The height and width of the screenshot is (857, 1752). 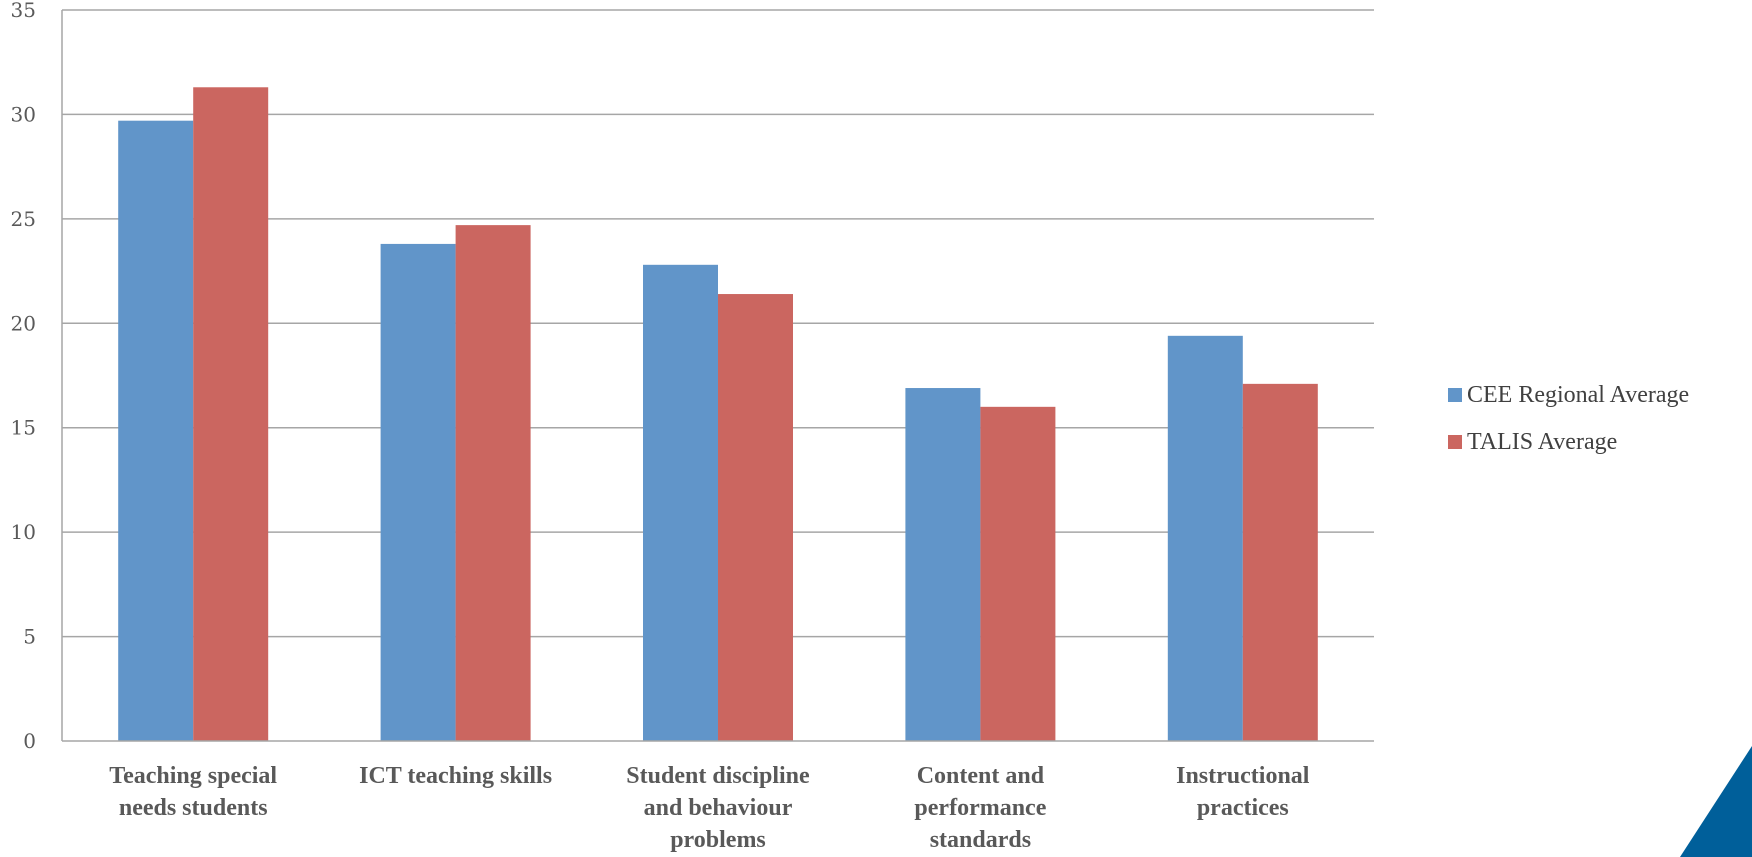 I want to click on y-tick-label: 15, so click(x=23, y=428).